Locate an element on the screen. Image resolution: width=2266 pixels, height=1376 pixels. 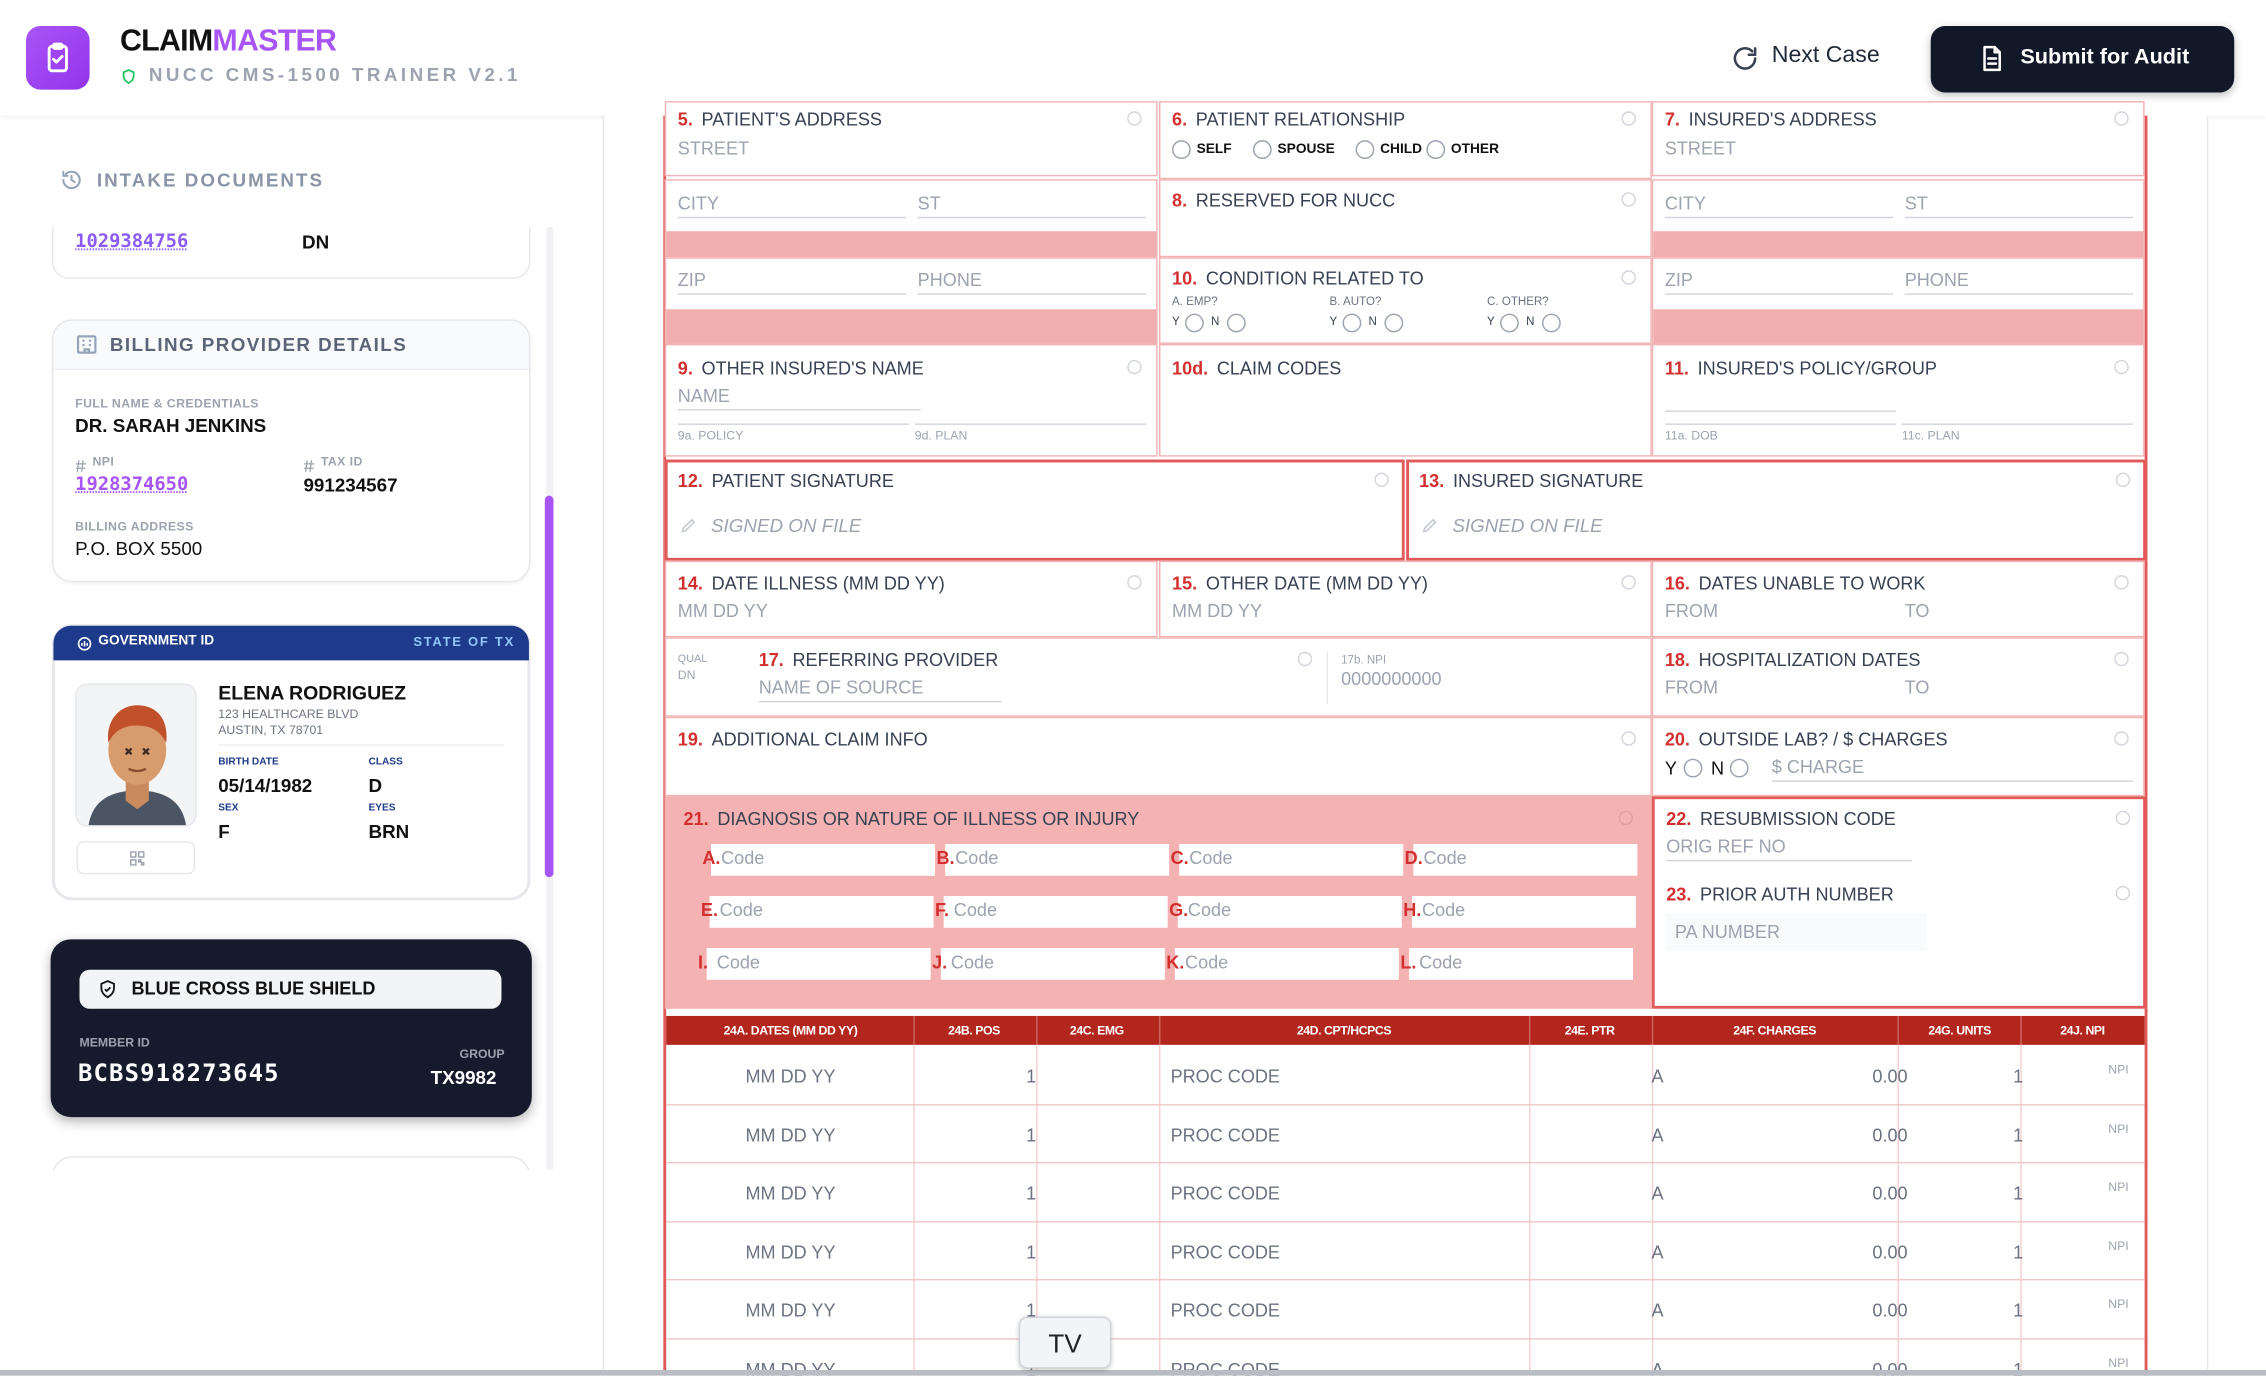
box-label: HOSPITALIZATION DATES is located at coordinates (1809, 660).